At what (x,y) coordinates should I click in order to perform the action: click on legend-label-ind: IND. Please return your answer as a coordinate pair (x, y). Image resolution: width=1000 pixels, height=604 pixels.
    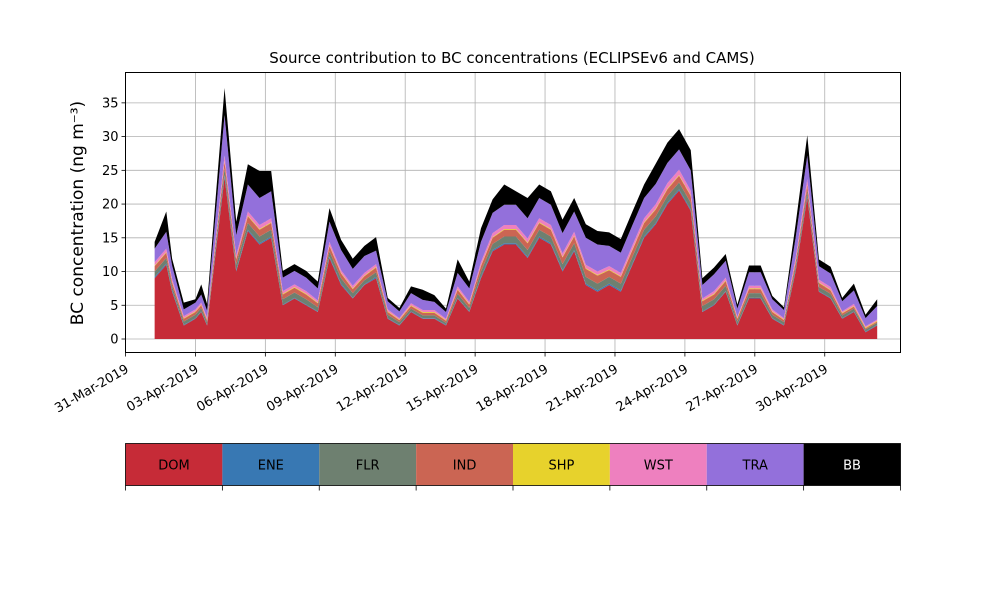
    Looking at the image, I should click on (465, 466).